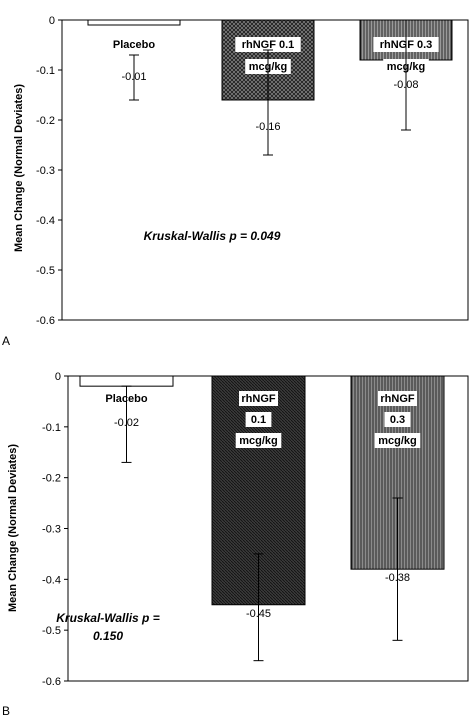 This screenshot has width=474, height=719. Describe the element at coordinates (6, 341) in the screenshot. I see `panel-label-a: A` at that location.